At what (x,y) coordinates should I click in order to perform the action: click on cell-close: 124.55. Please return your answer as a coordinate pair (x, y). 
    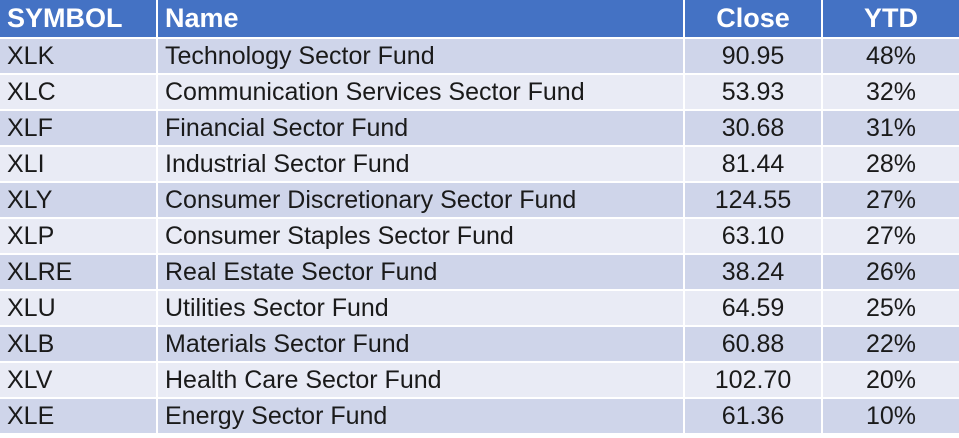
    Looking at the image, I should click on (753, 200).